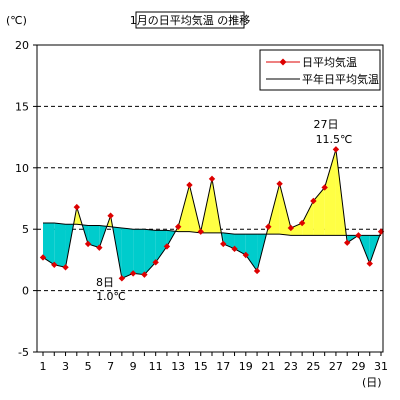  I want to click on x-tick-label: 13, so click(178, 366).